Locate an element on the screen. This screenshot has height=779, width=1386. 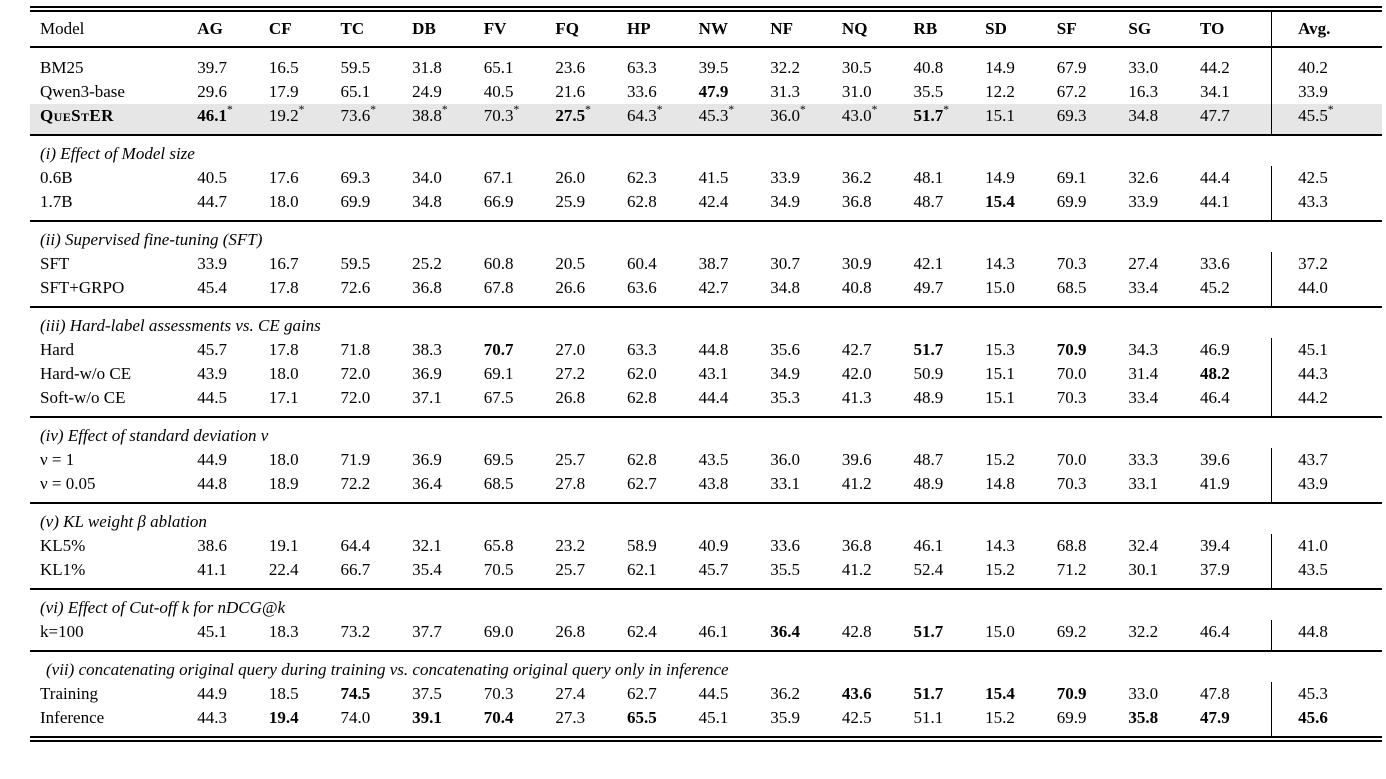
cell-to: 44.2 is located at coordinates (1215, 67).